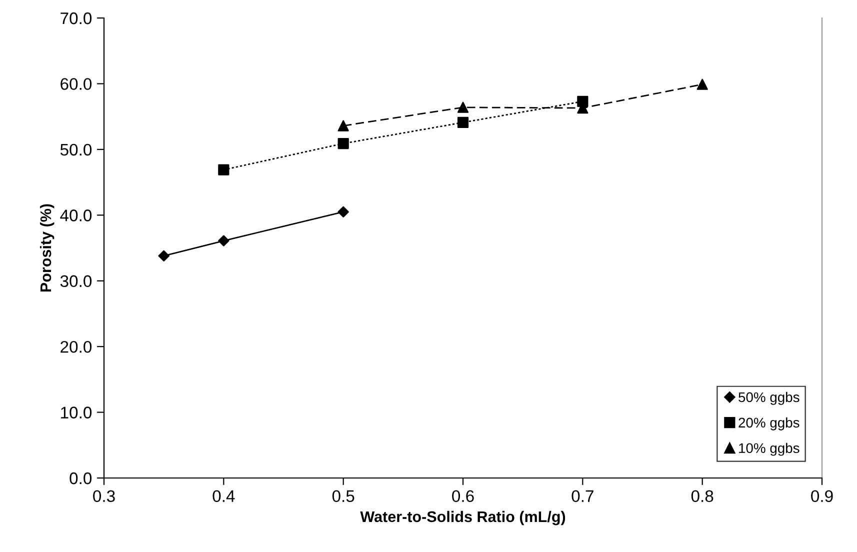  What do you see at coordinates (76, 412) in the screenshot?
I see `y-tick-label: 10.0` at bounding box center [76, 412].